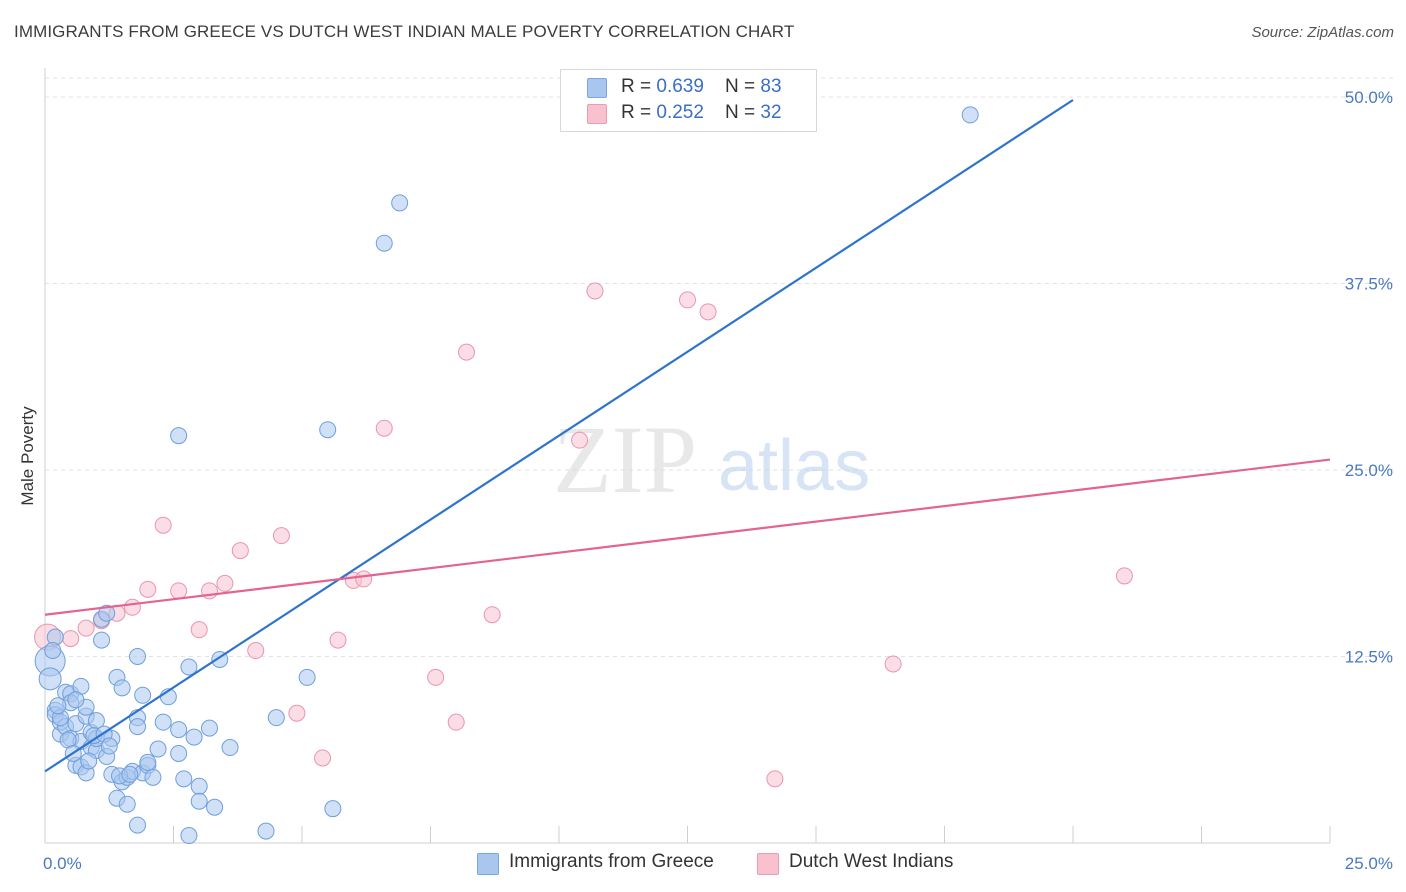  Describe the element at coordinates (1369, 657) in the screenshot. I see `y-tick-label: 12.5%` at that location.